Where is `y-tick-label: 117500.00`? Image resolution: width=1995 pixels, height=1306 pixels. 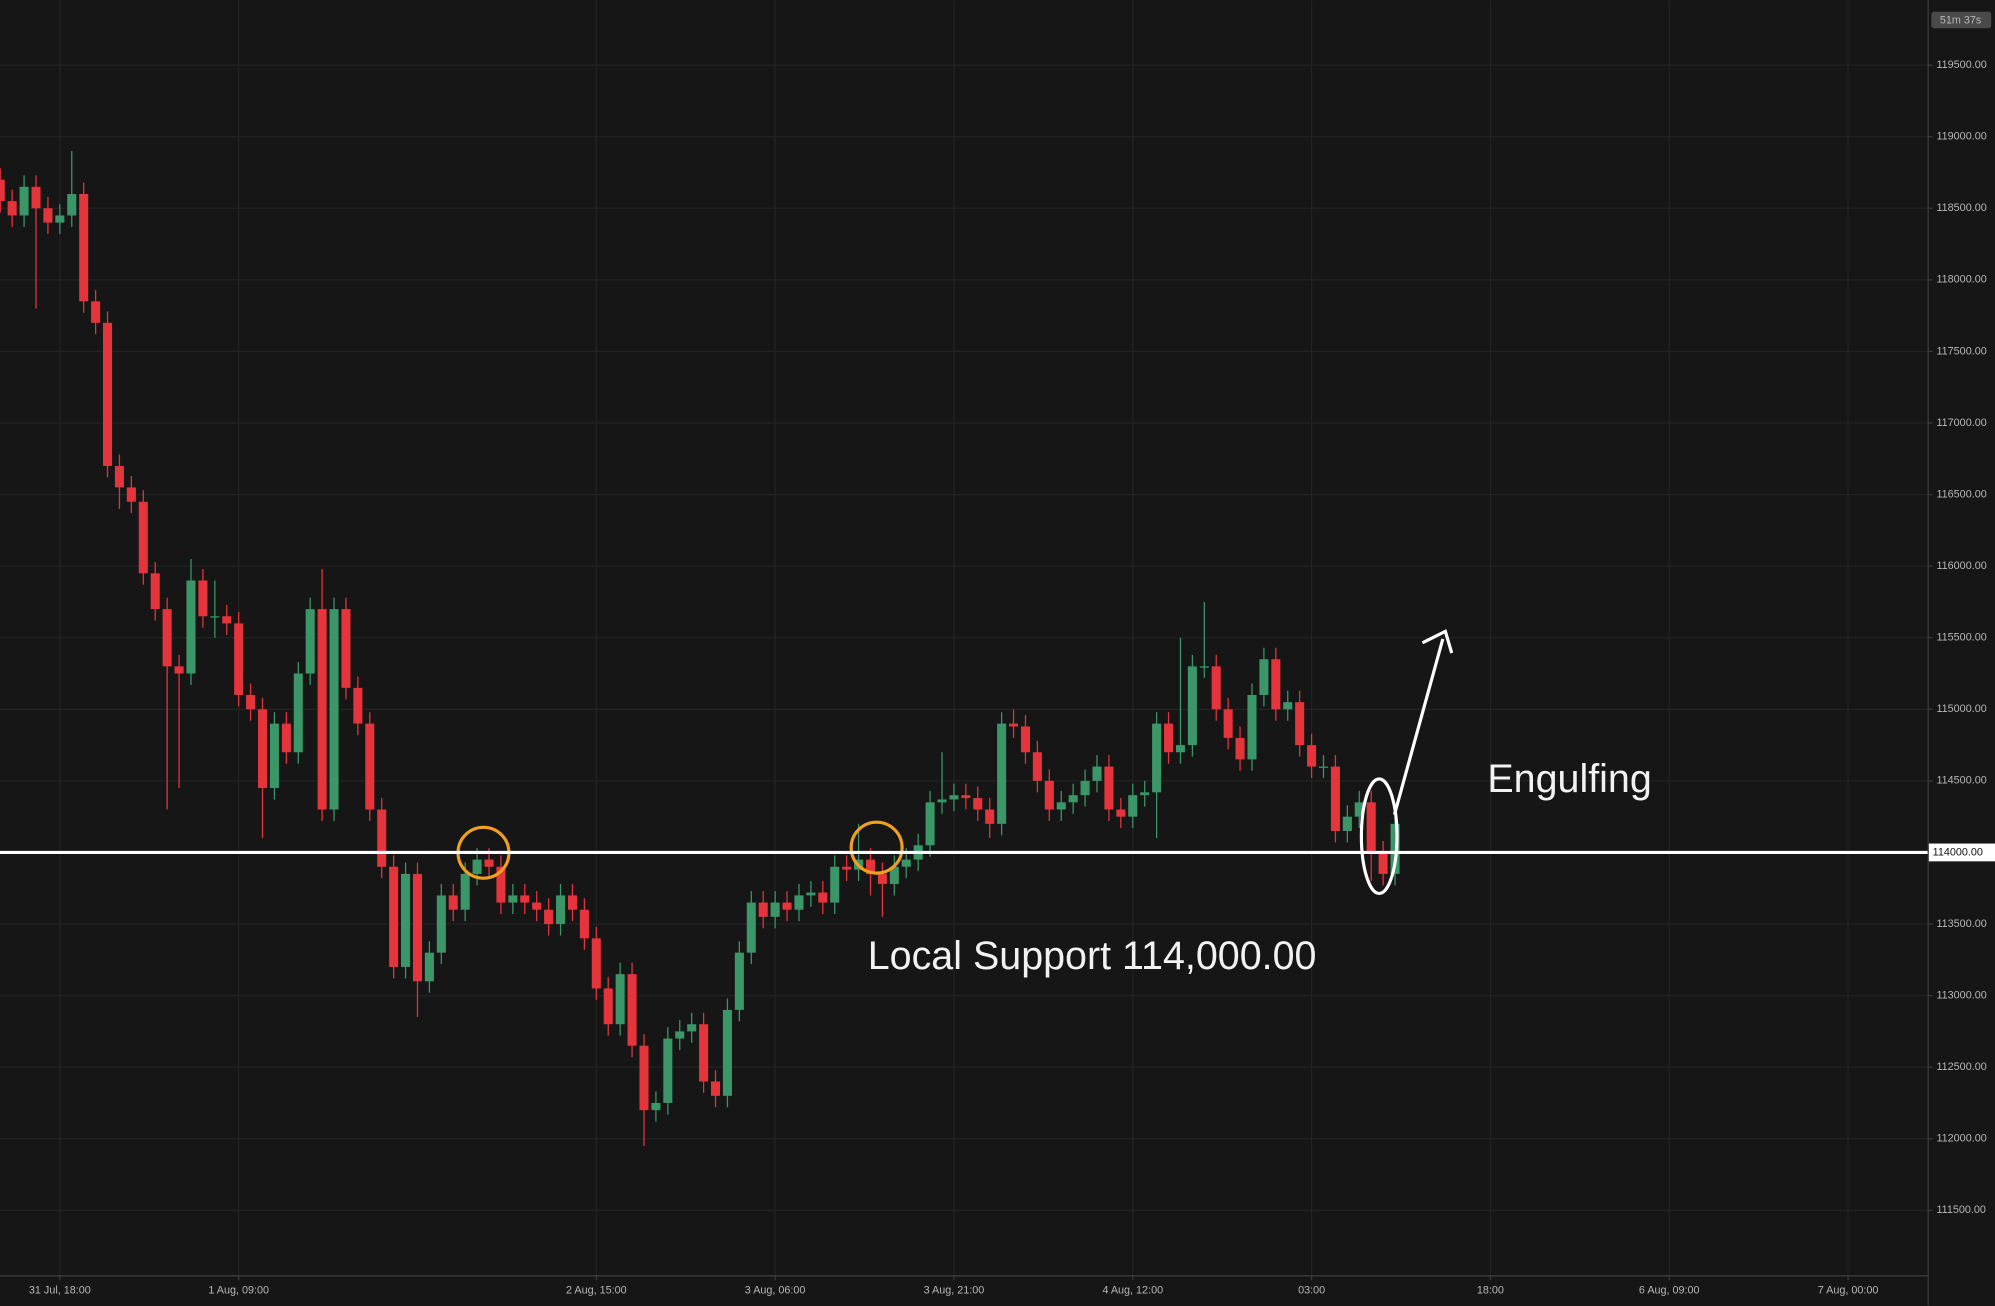
y-tick-label: 117500.00 is located at coordinates (1961, 351).